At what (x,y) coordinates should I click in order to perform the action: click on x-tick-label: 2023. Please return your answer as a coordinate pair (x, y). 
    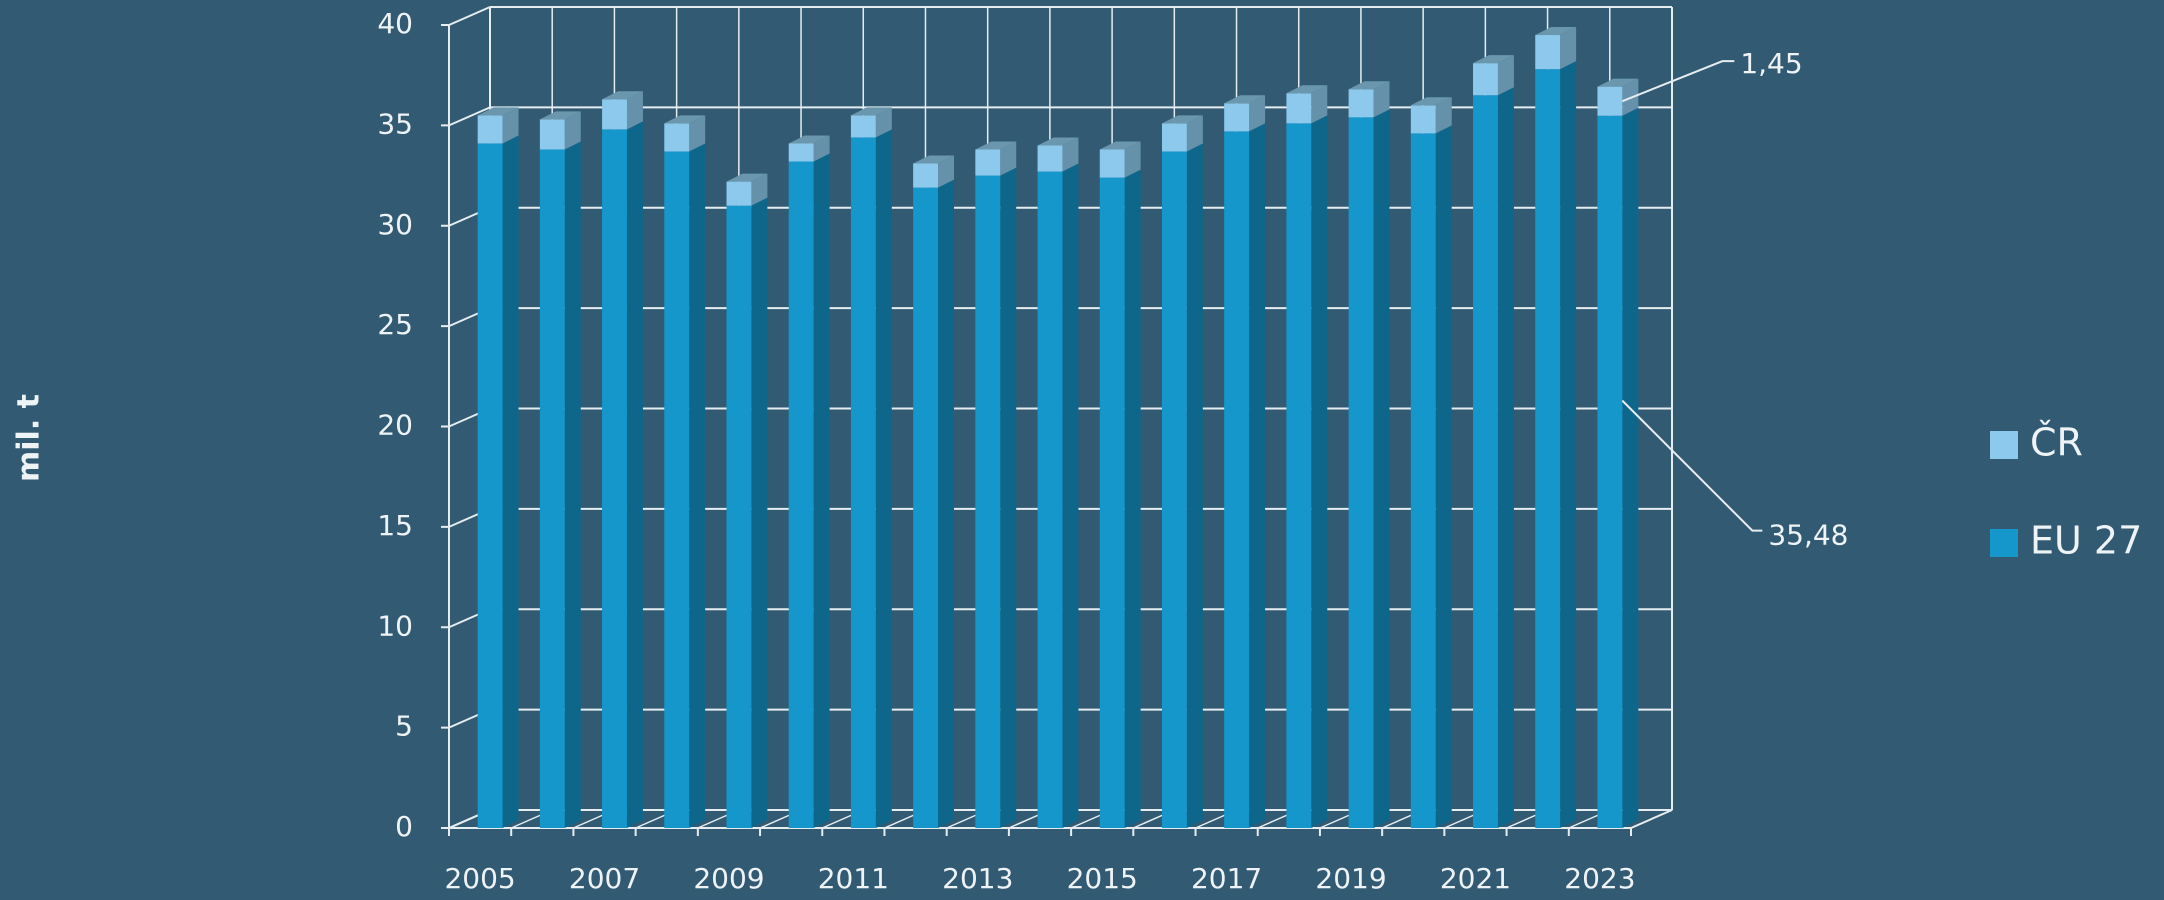
    Looking at the image, I should click on (1599, 878).